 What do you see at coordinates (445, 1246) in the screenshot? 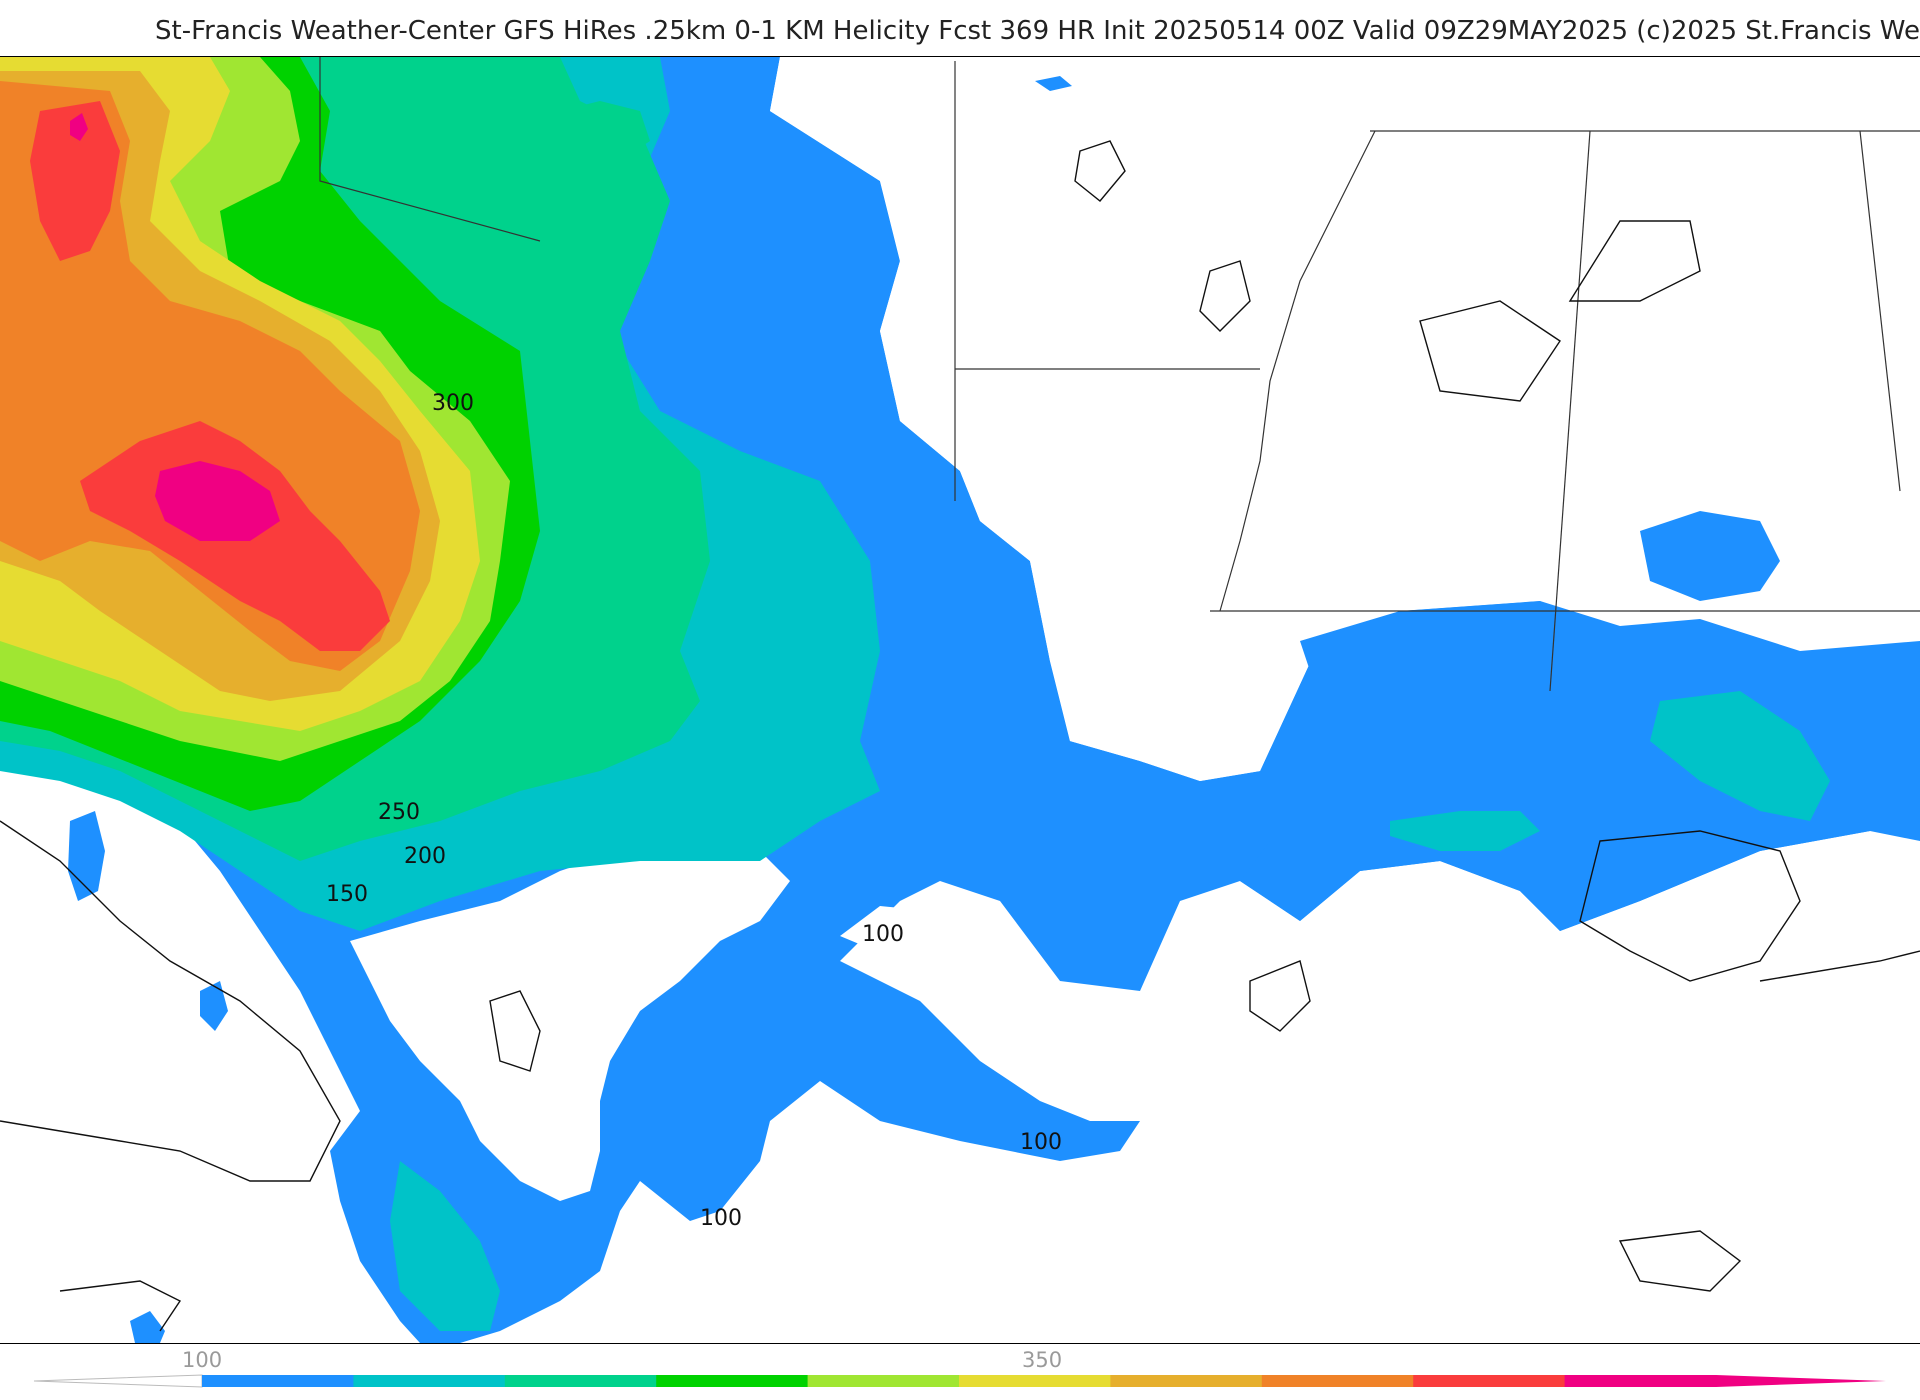
I see `cyan-blob-south` at bounding box center [445, 1246].